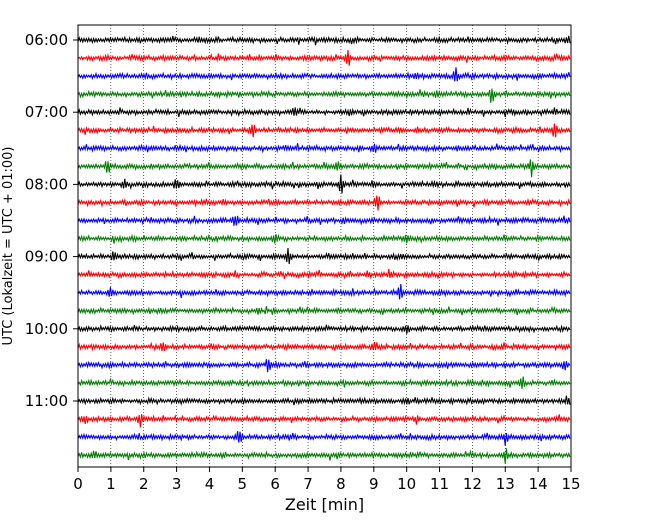 This screenshot has width=650, height=525. I want to click on y-axis-label: UTC (Lokalzeit = UTC + 01:00), so click(8, 246).